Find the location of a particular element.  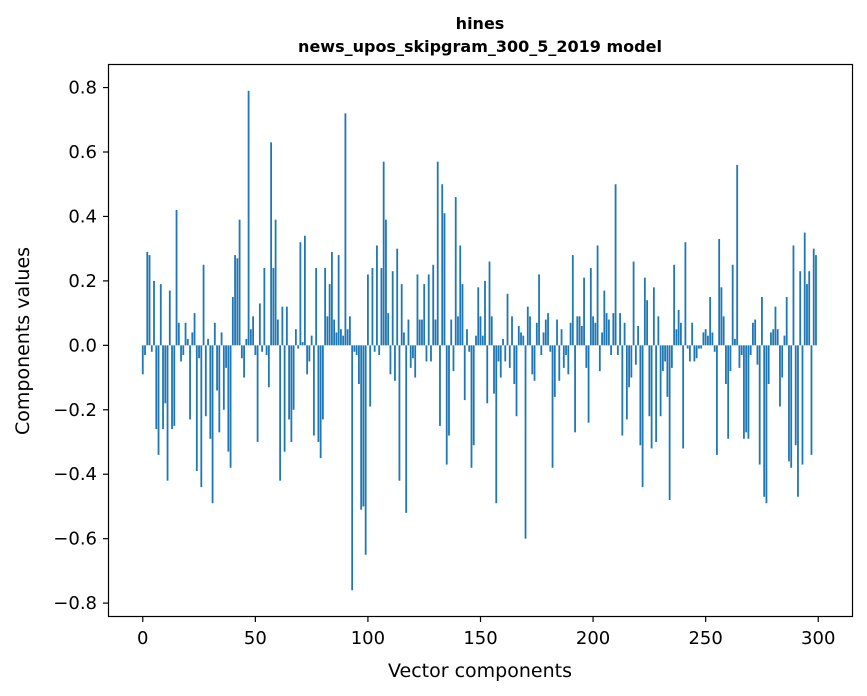

y-tick-label: 0.2 is located at coordinates (82, 281).